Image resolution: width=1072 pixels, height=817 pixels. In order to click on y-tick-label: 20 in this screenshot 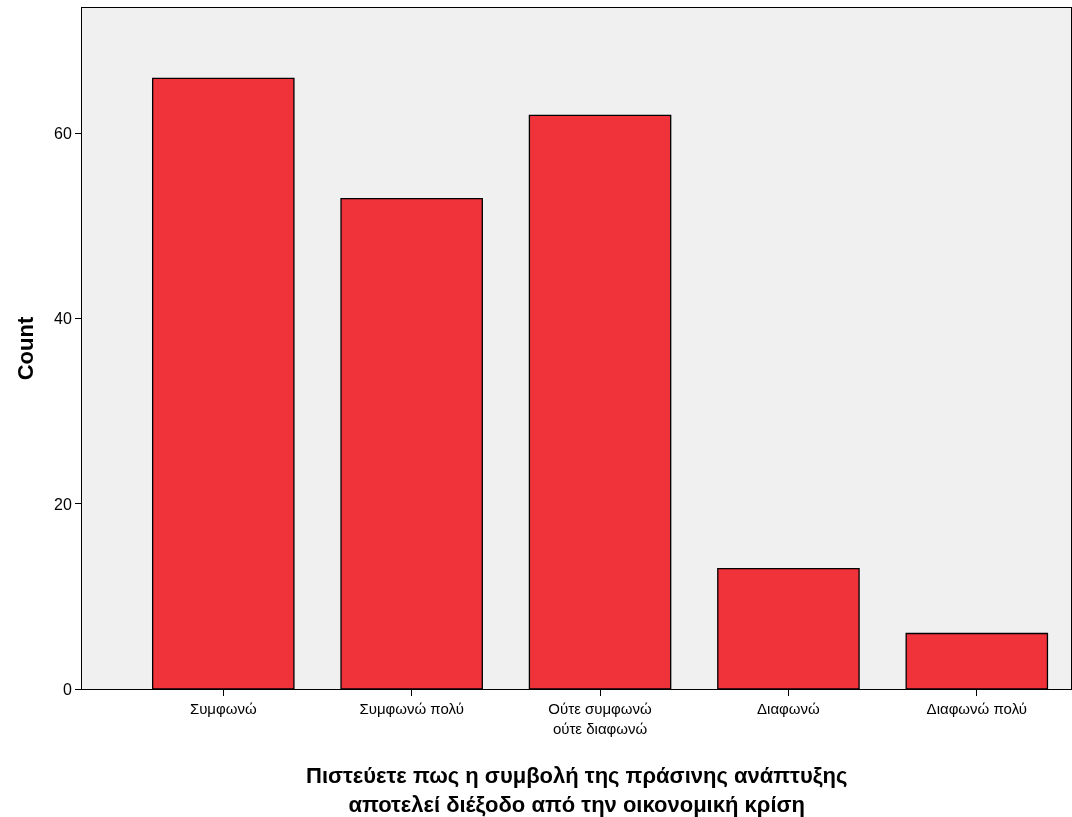, I will do `click(63, 504)`.